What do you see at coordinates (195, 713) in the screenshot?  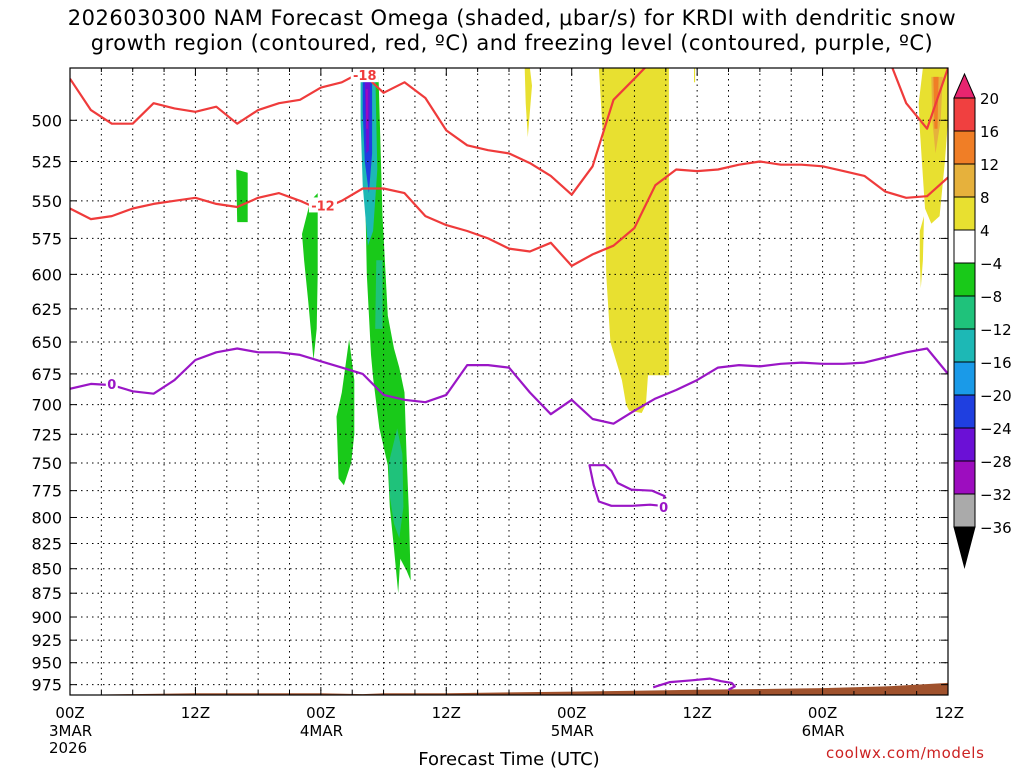 I see `x-tick-label-12: 12Z` at bounding box center [195, 713].